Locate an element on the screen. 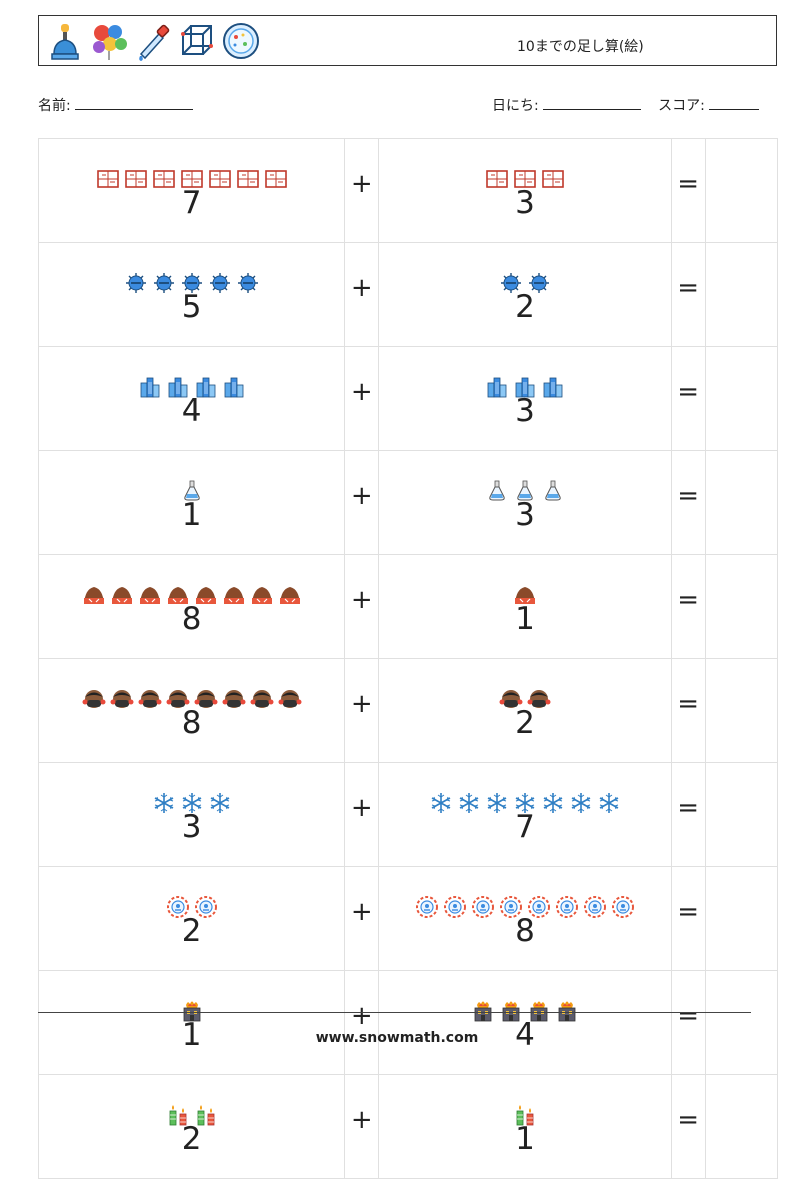 The image size is (794, 1179). date-label: 日にち: is located at coordinates (515, 106).